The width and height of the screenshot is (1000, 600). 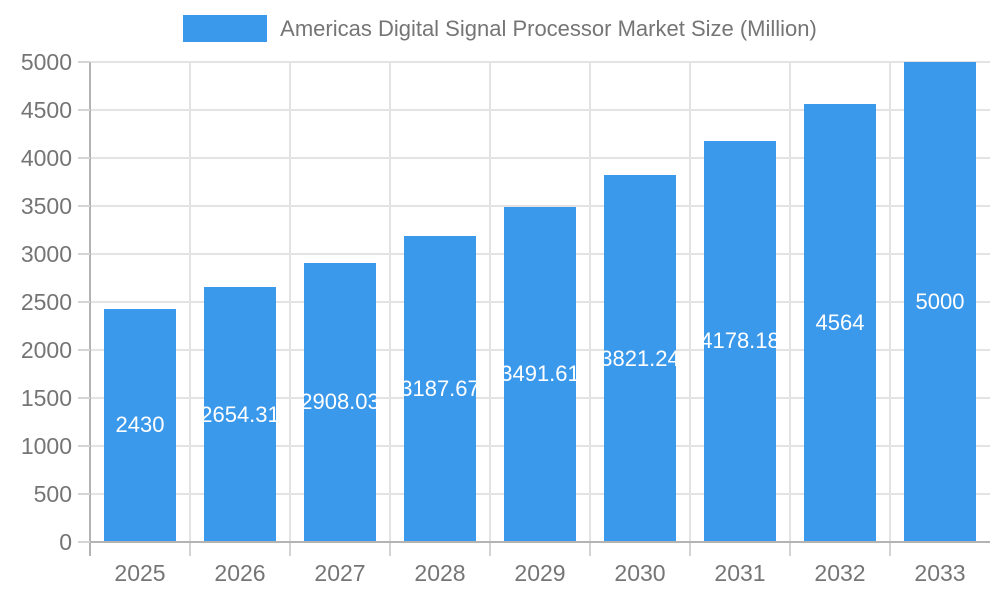 I want to click on bar: 4564, so click(x=840, y=322).